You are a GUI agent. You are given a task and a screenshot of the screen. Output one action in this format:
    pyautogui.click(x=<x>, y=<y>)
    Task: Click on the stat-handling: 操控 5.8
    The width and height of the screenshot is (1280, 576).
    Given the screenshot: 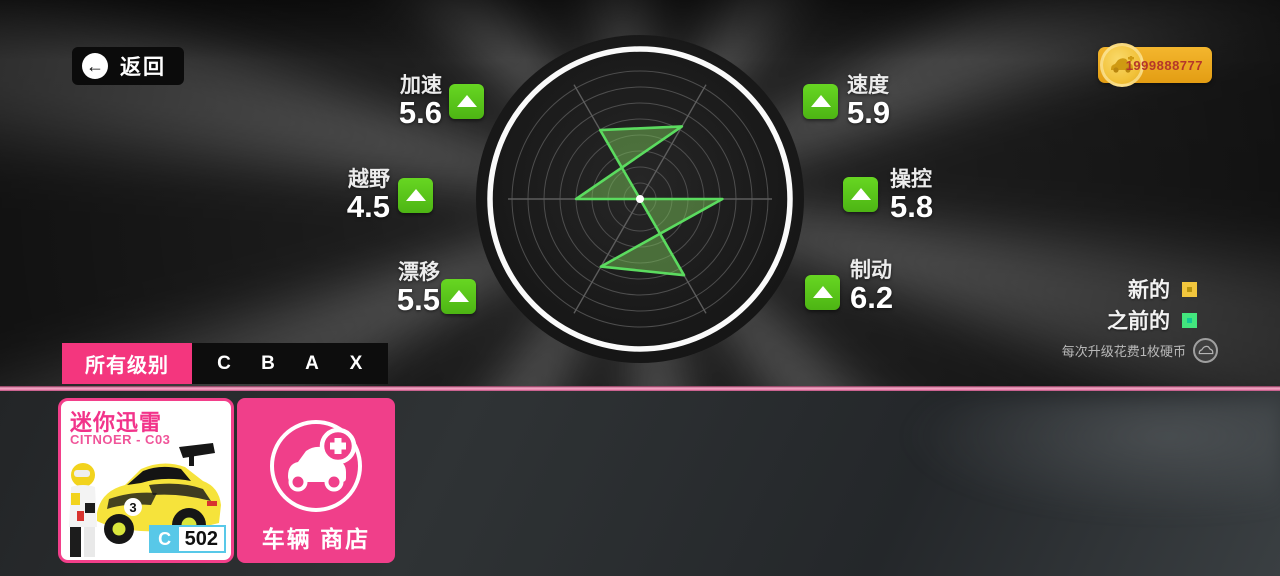 What is the action you would take?
    pyautogui.click(x=946, y=195)
    